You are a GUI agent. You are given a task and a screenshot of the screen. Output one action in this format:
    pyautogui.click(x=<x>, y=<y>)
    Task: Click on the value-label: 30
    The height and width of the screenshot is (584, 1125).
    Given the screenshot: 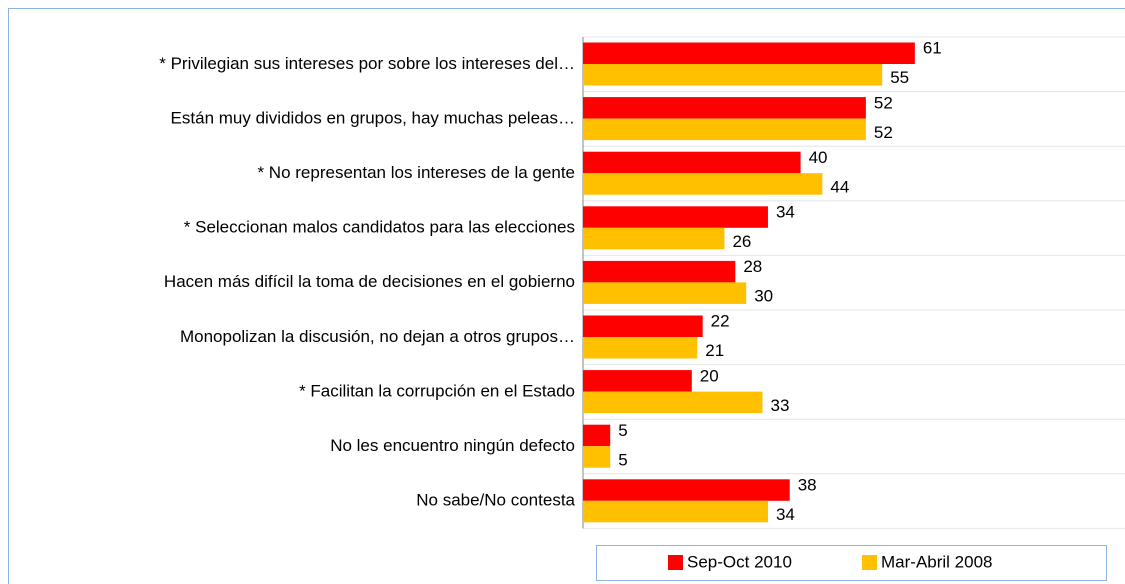 What is the action you would take?
    pyautogui.click(x=763, y=296)
    